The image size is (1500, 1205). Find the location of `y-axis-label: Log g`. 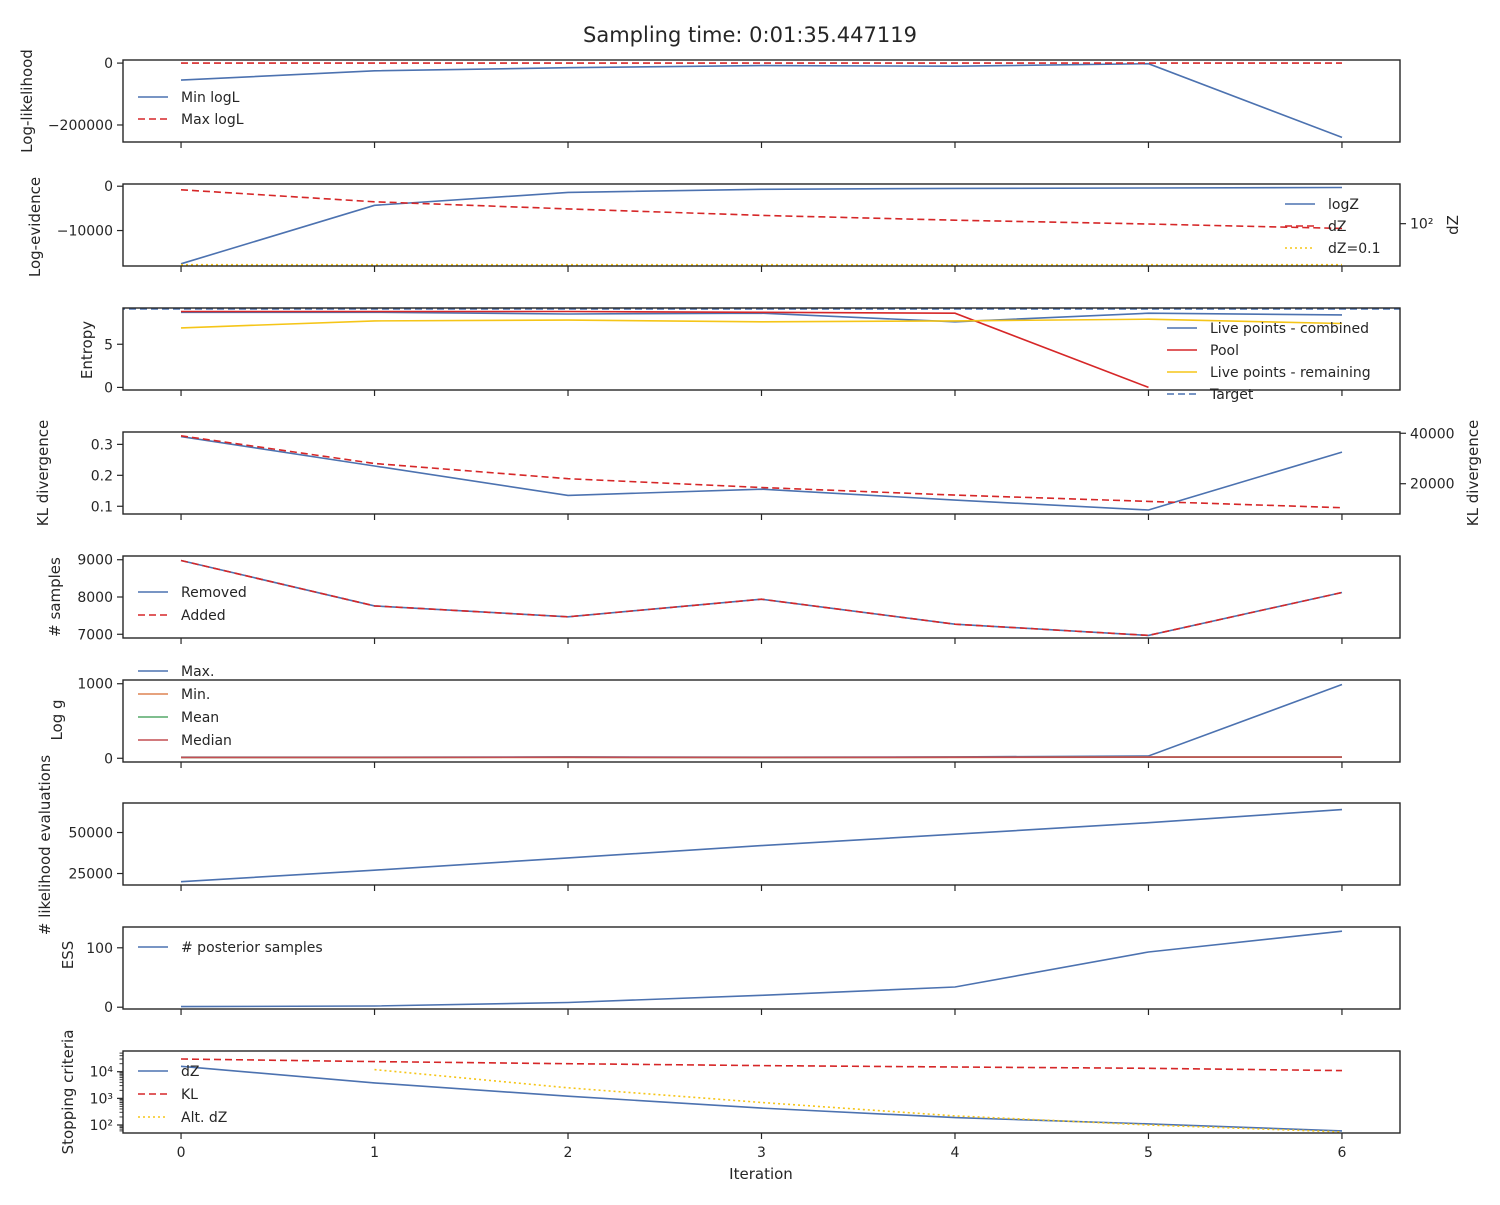

y-axis-label: Log g is located at coordinates (57, 719).